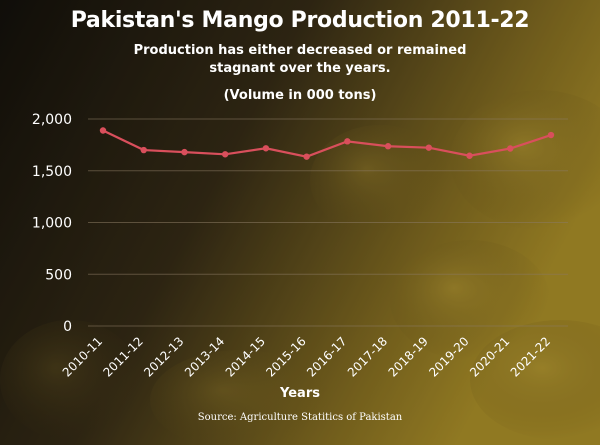  I want to click on series-line, so click(327, 143).